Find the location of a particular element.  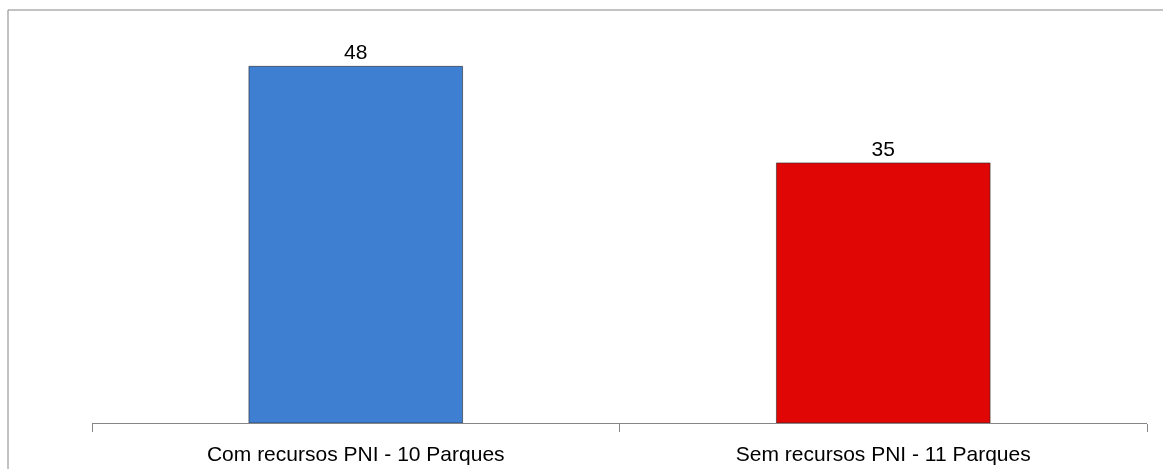

data-label: 48 is located at coordinates (356, 52).